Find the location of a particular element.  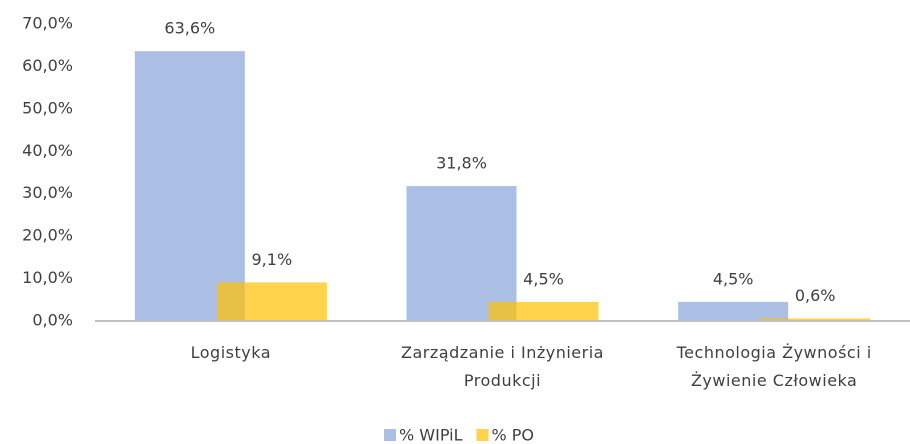

value-label: 9,1% is located at coordinates (272, 259).